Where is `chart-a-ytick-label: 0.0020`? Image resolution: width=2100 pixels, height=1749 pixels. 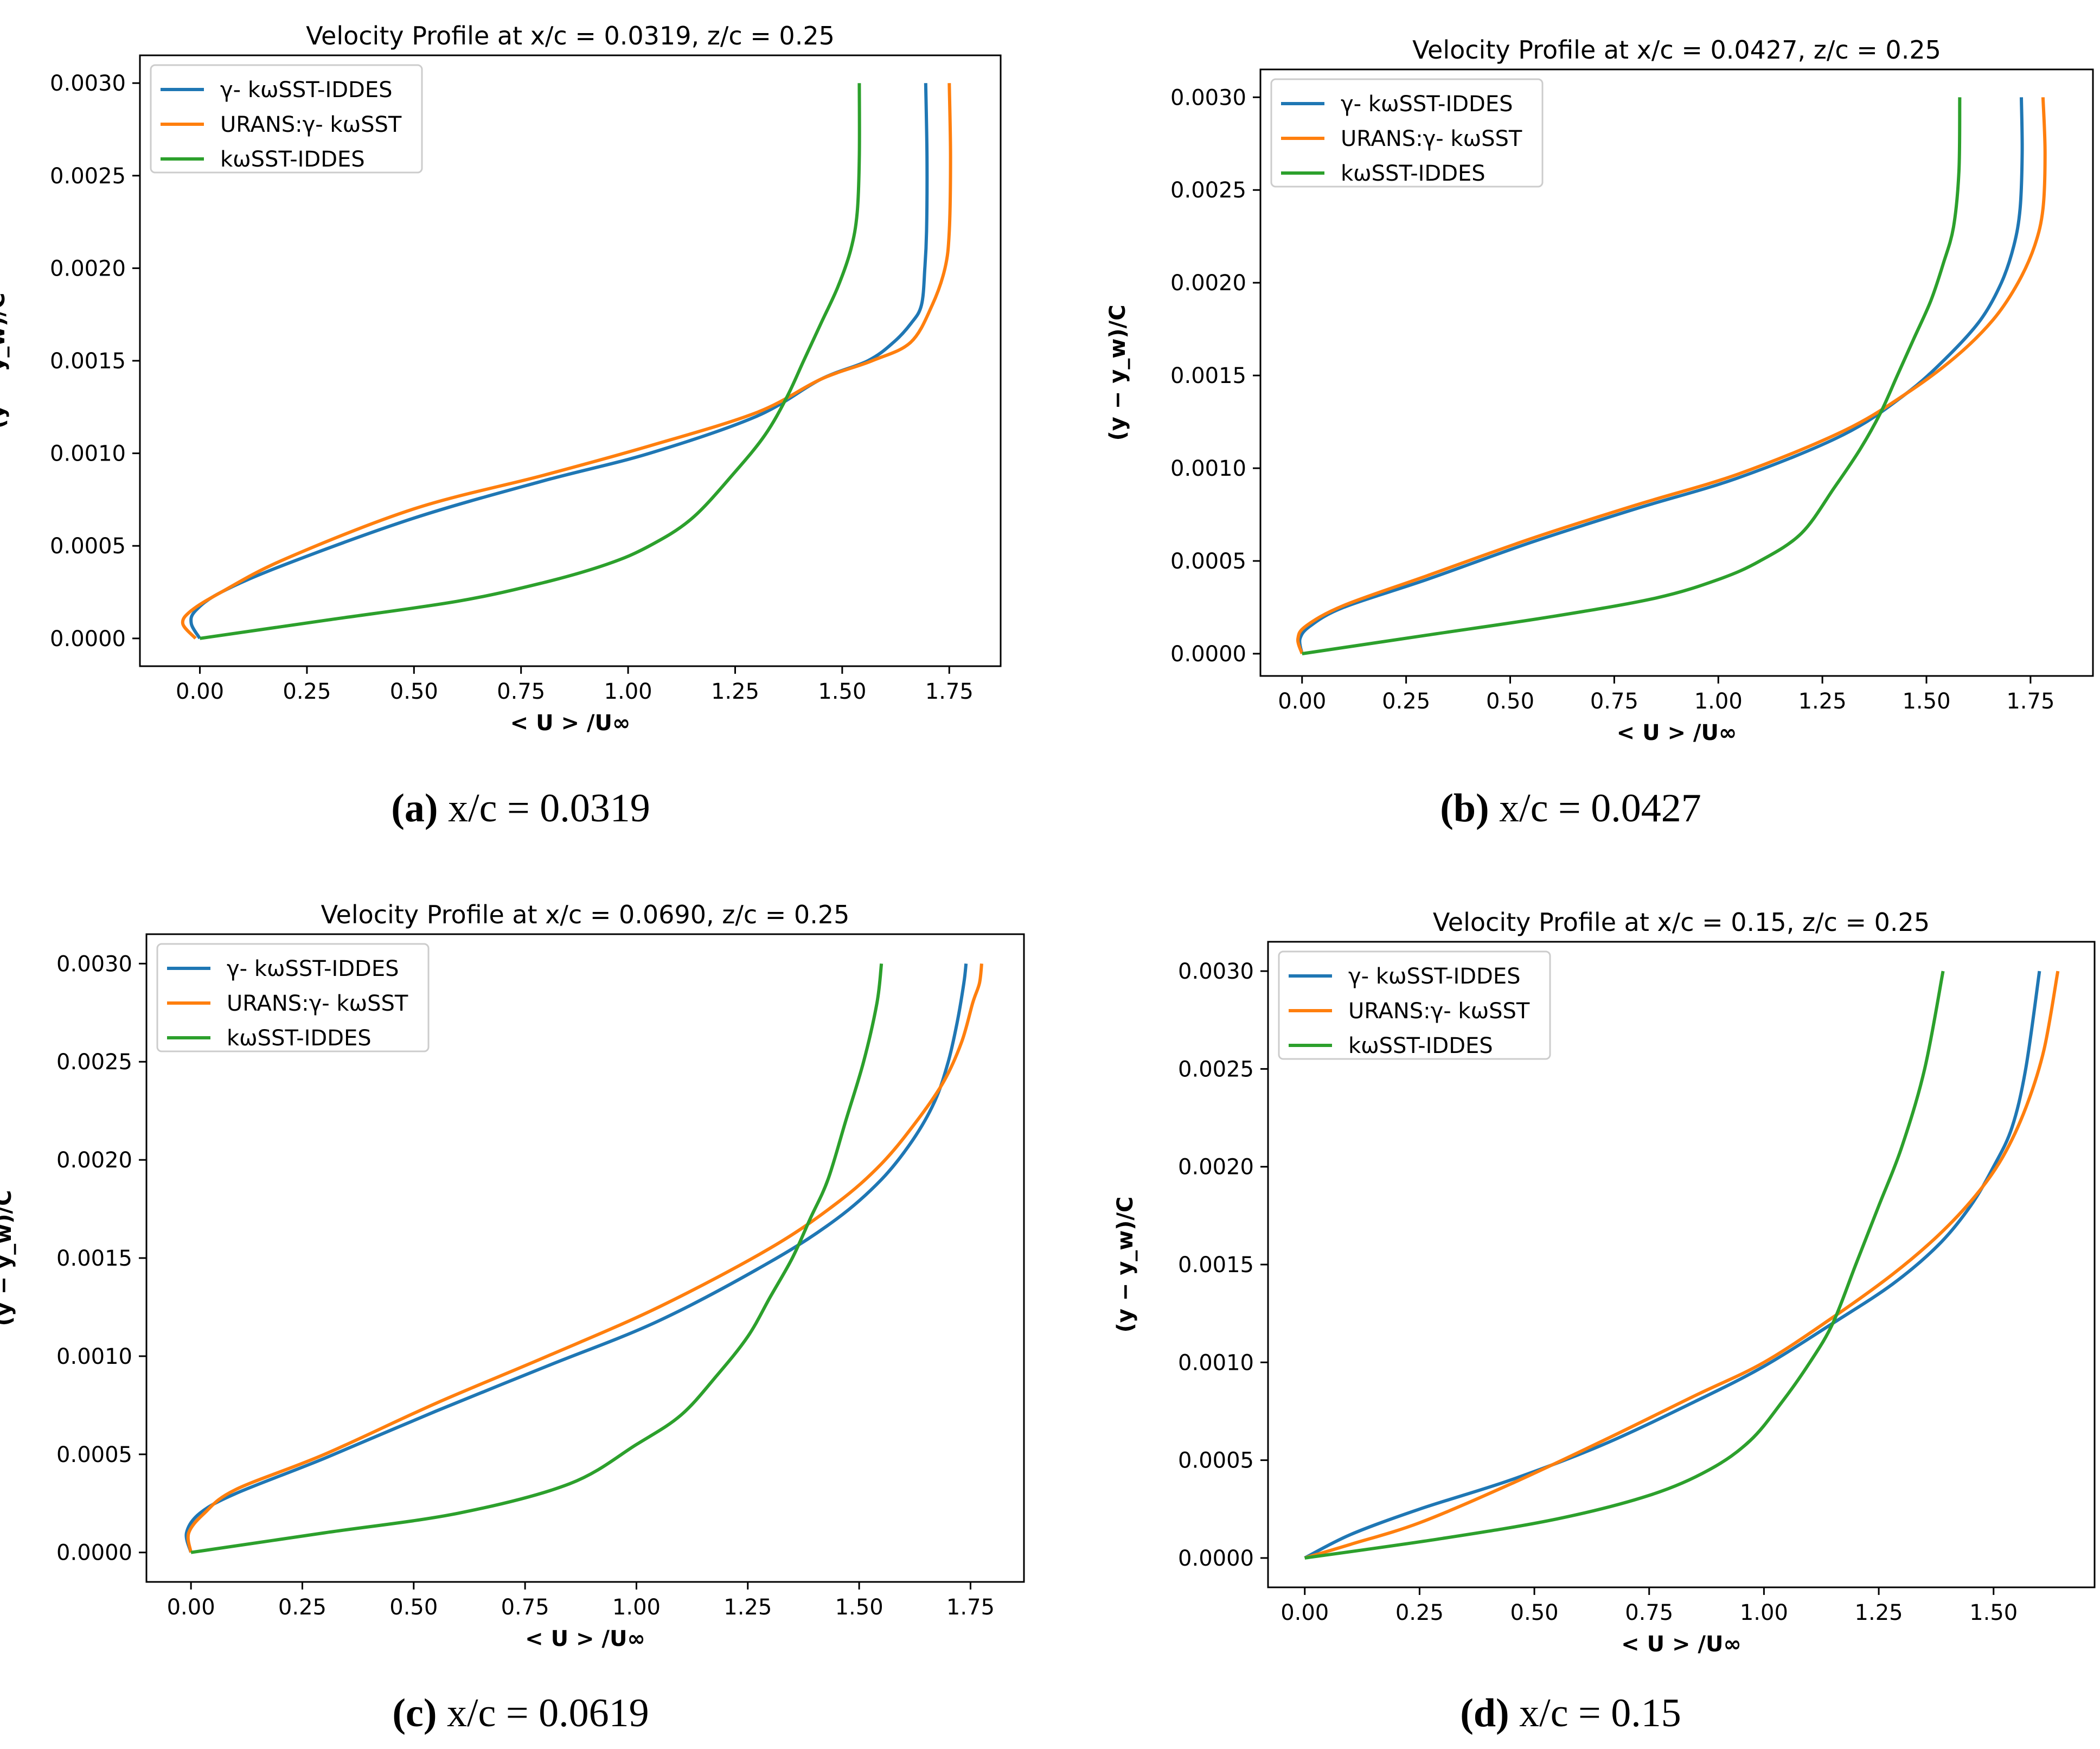
chart-a-ytick-label: 0.0020 is located at coordinates (88, 268).